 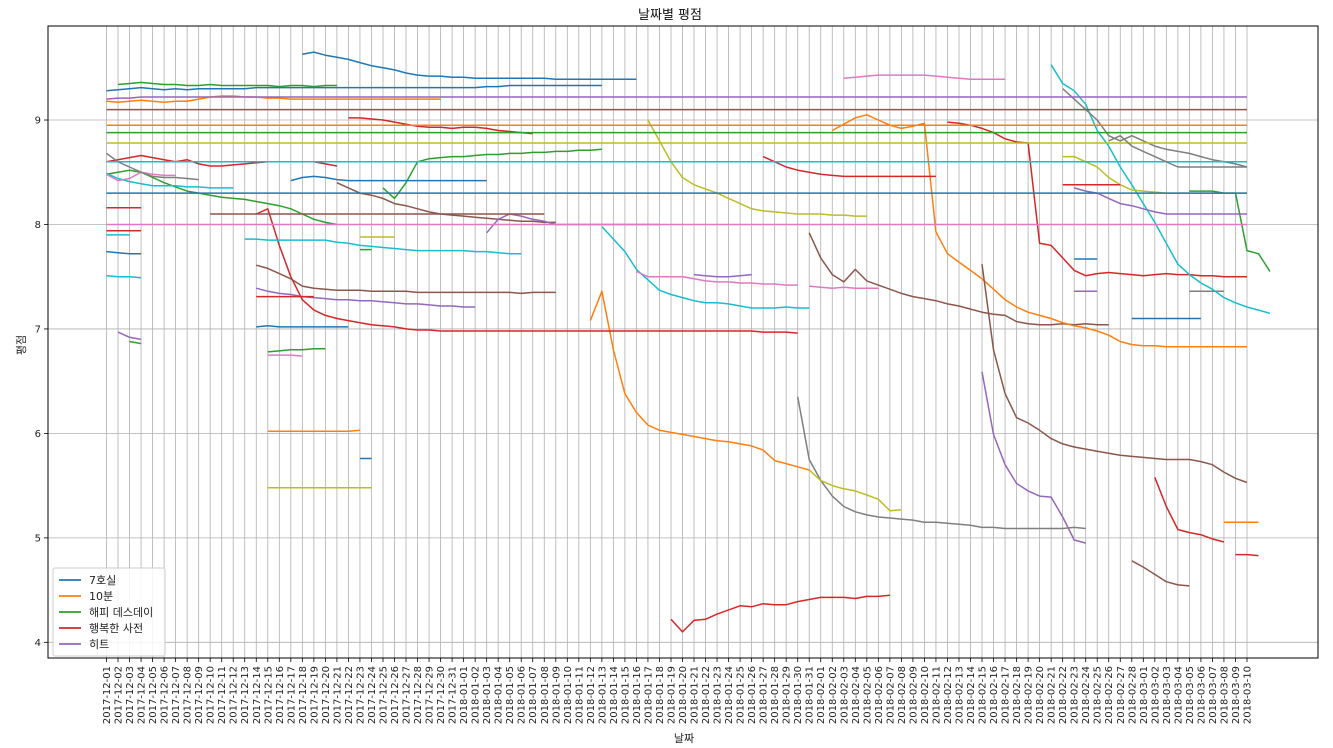 What do you see at coordinates (948, 695) in the screenshot?
I see `x-tick-label: 2018-02-12` at bounding box center [948, 695].